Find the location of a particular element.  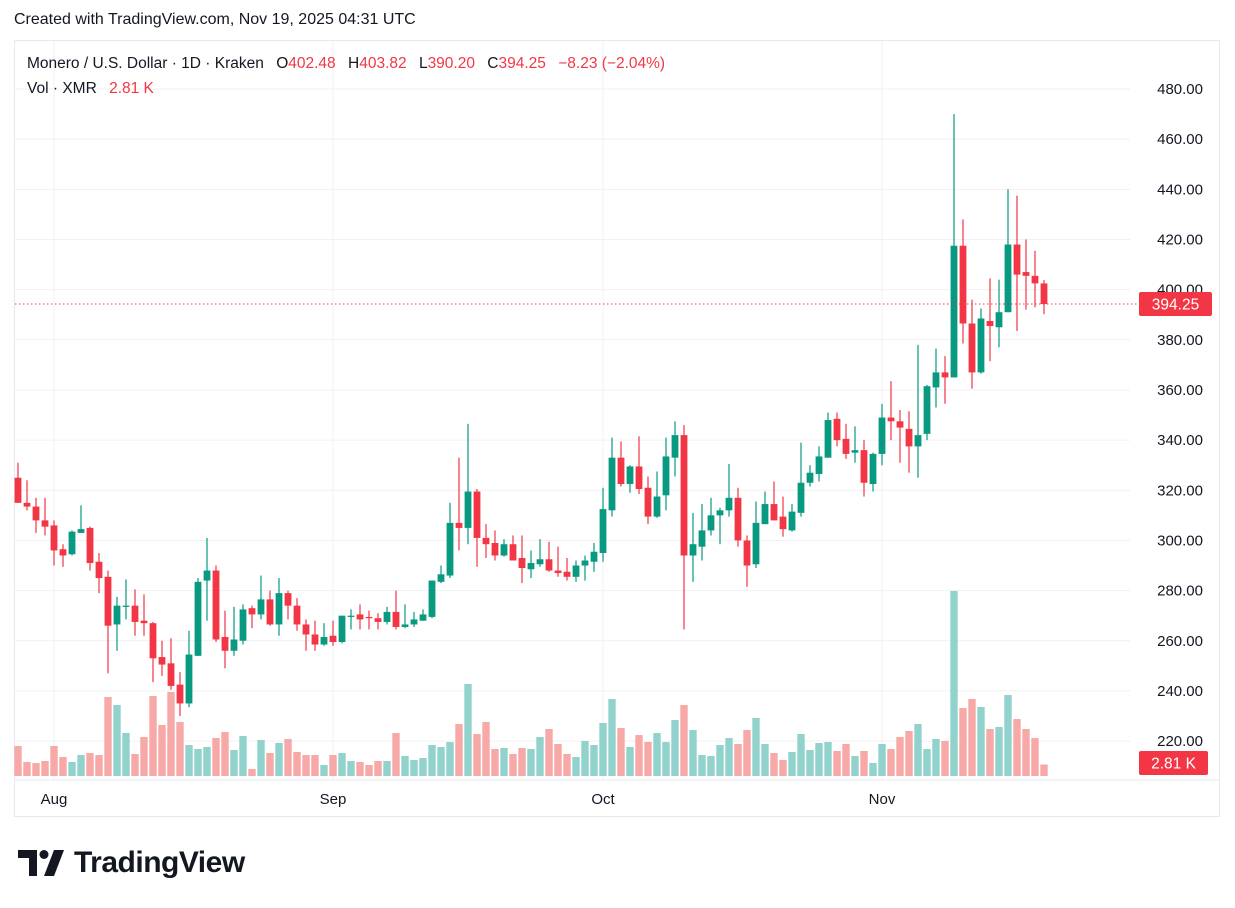

tradingview-logo: TradingView is located at coordinates (131, 863).